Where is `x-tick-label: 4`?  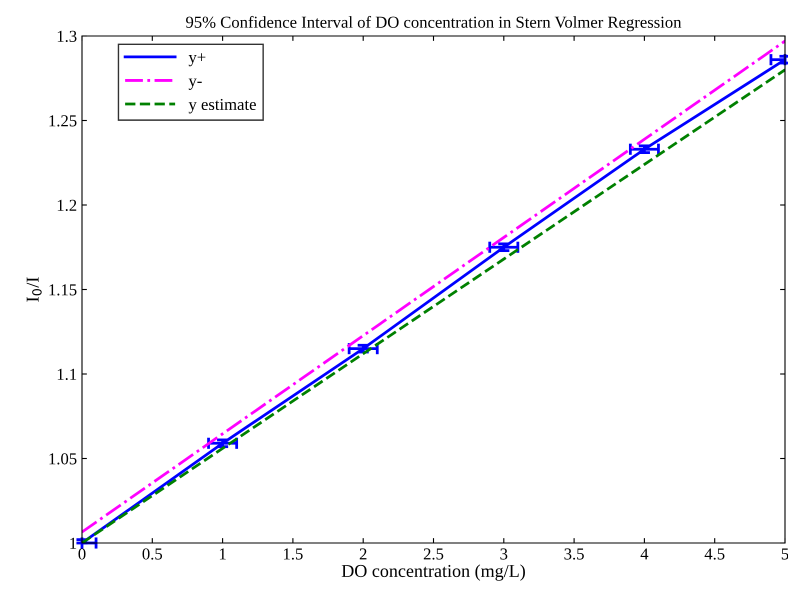 x-tick-label: 4 is located at coordinates (644, 554).